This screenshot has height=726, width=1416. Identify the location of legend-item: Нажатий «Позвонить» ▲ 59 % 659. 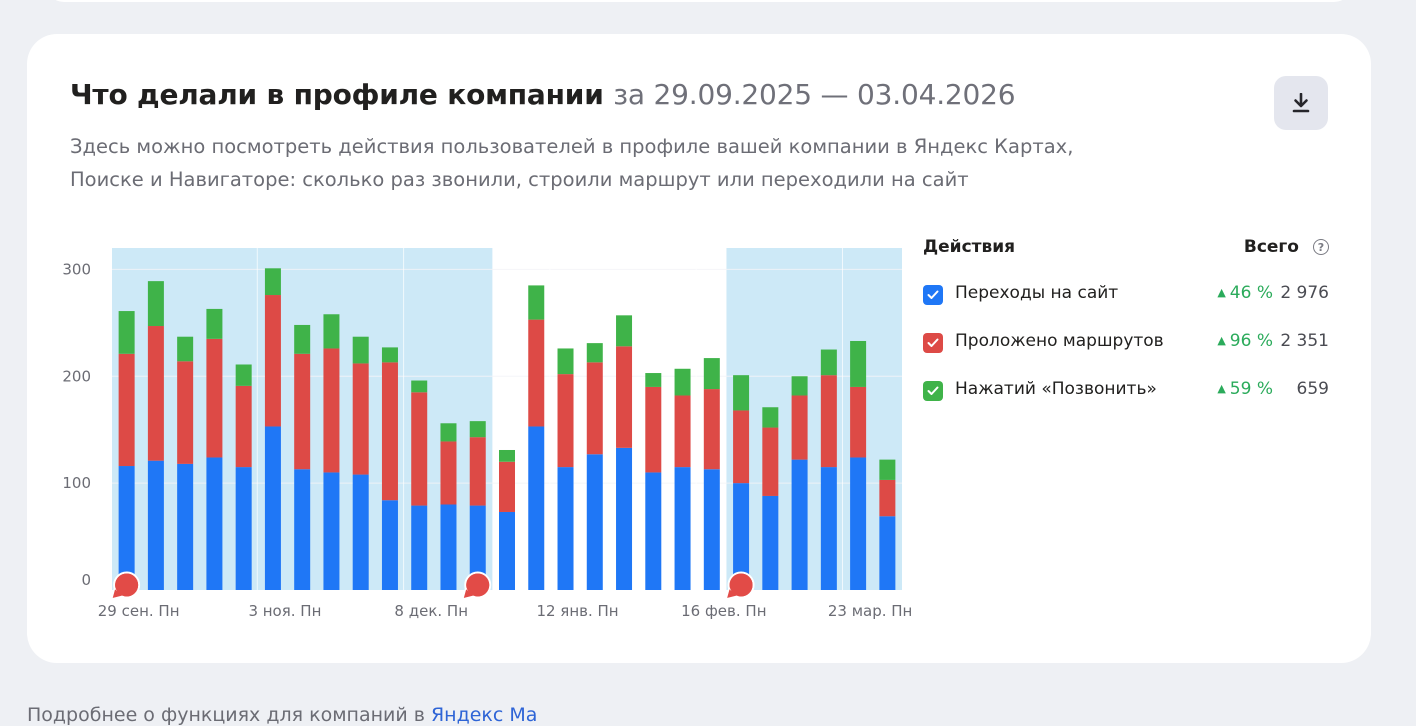
(1126, 387).